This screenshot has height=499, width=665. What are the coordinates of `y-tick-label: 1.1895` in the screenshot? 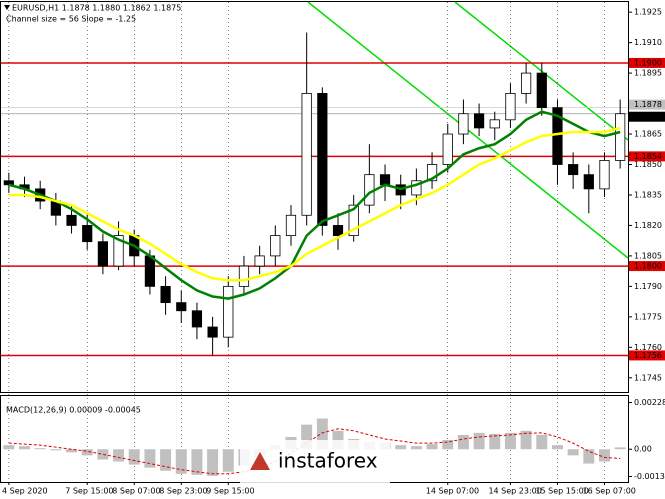 It's located at (648, 73).